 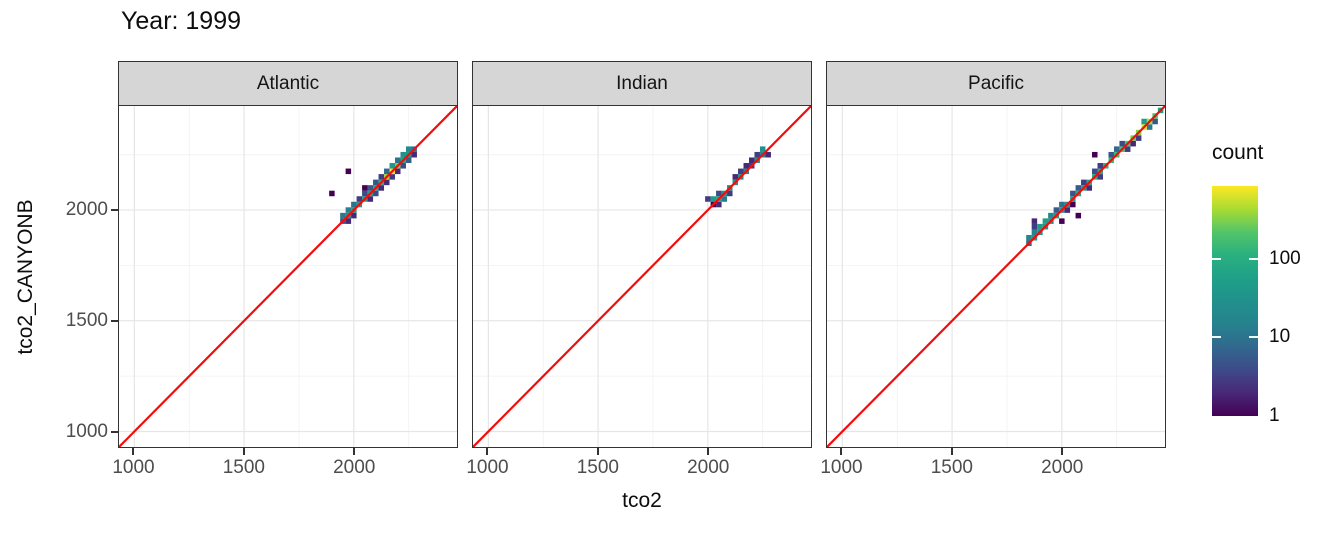 I want to click on bins-layer, so click(x=373, y=185).